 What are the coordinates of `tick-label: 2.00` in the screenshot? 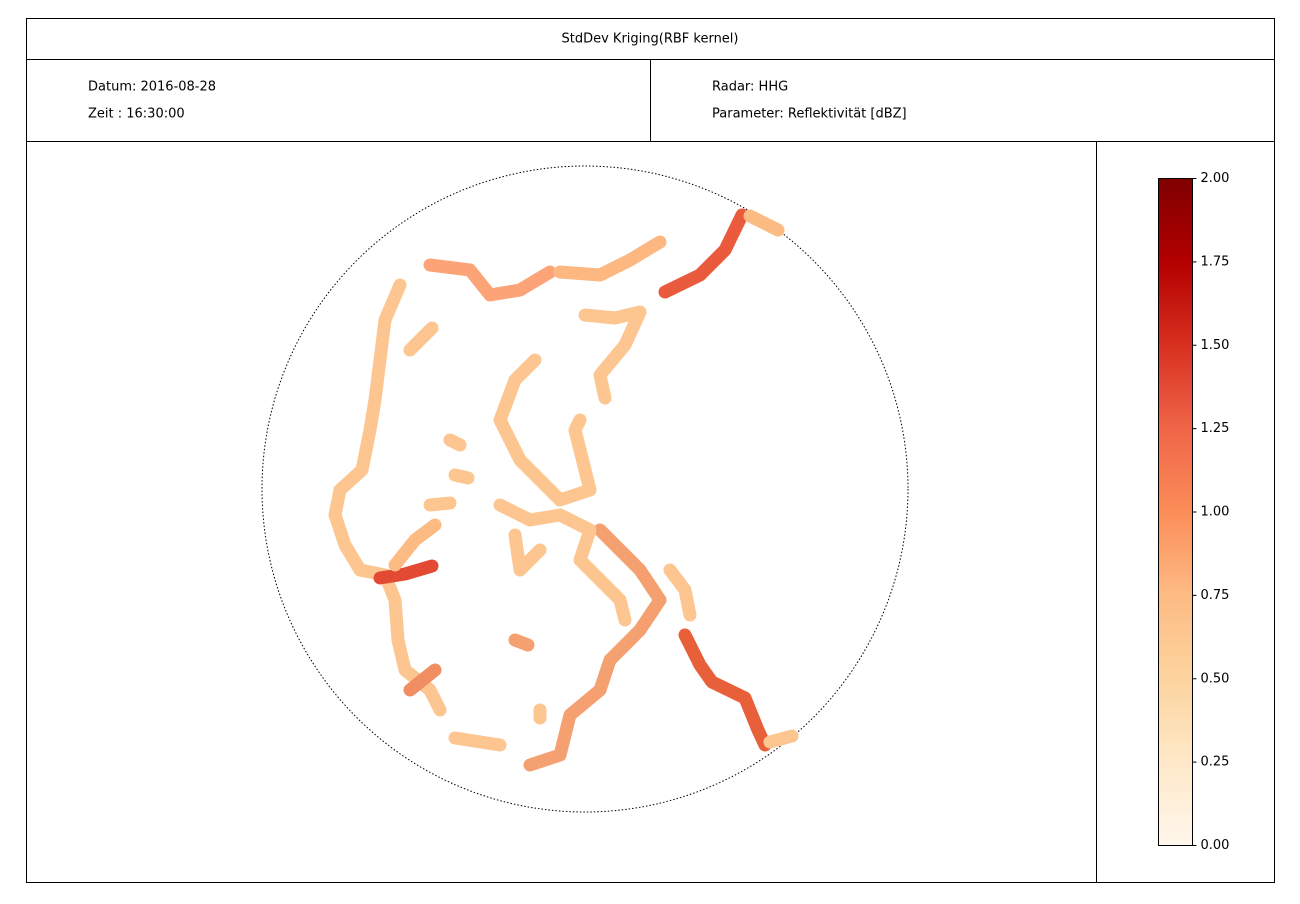 It's located at (1215, 178).